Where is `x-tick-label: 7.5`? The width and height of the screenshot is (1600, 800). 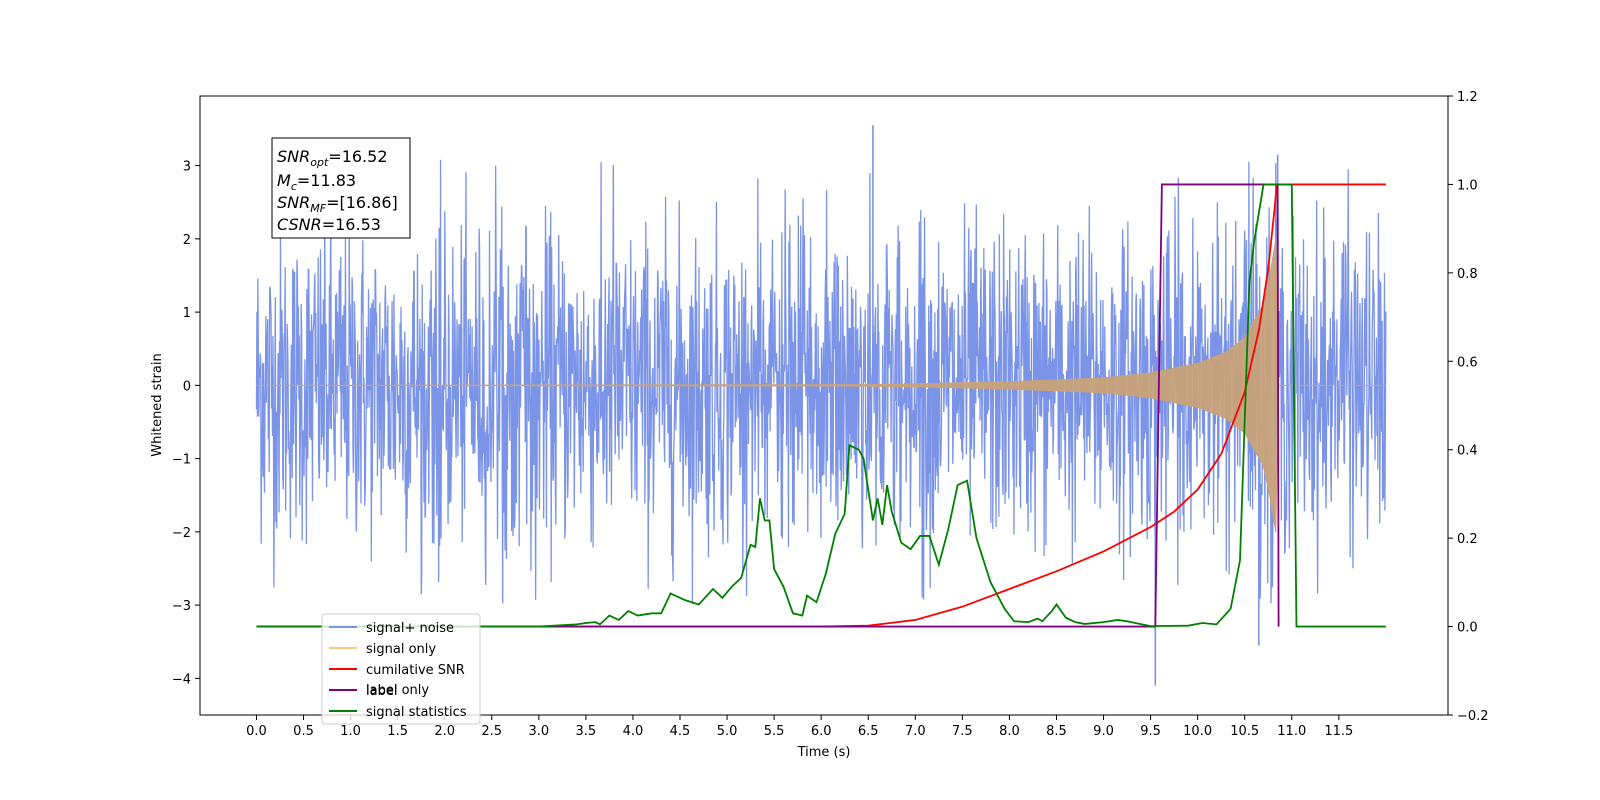 x-tick-label: 7.5 is located at coordinates (962, 731).